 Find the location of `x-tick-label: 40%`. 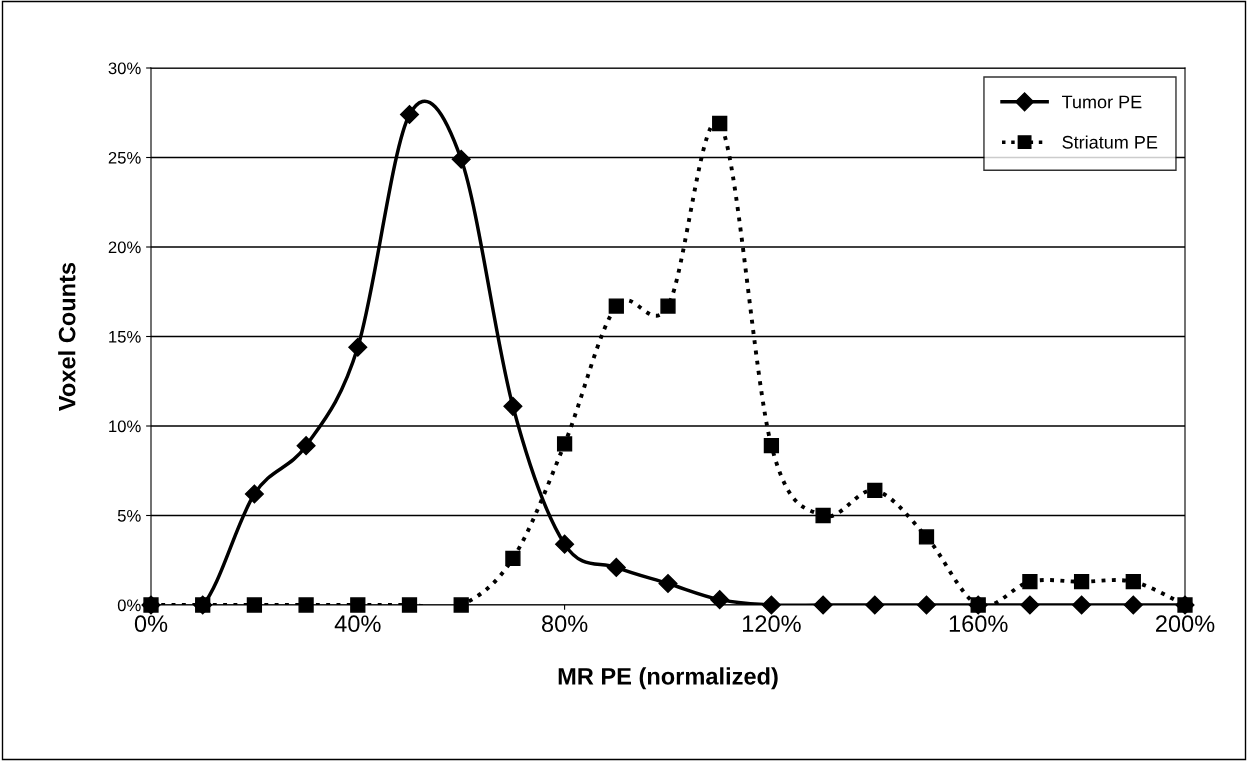

x-tick-label: 40% is located at coordinates (357, 624).